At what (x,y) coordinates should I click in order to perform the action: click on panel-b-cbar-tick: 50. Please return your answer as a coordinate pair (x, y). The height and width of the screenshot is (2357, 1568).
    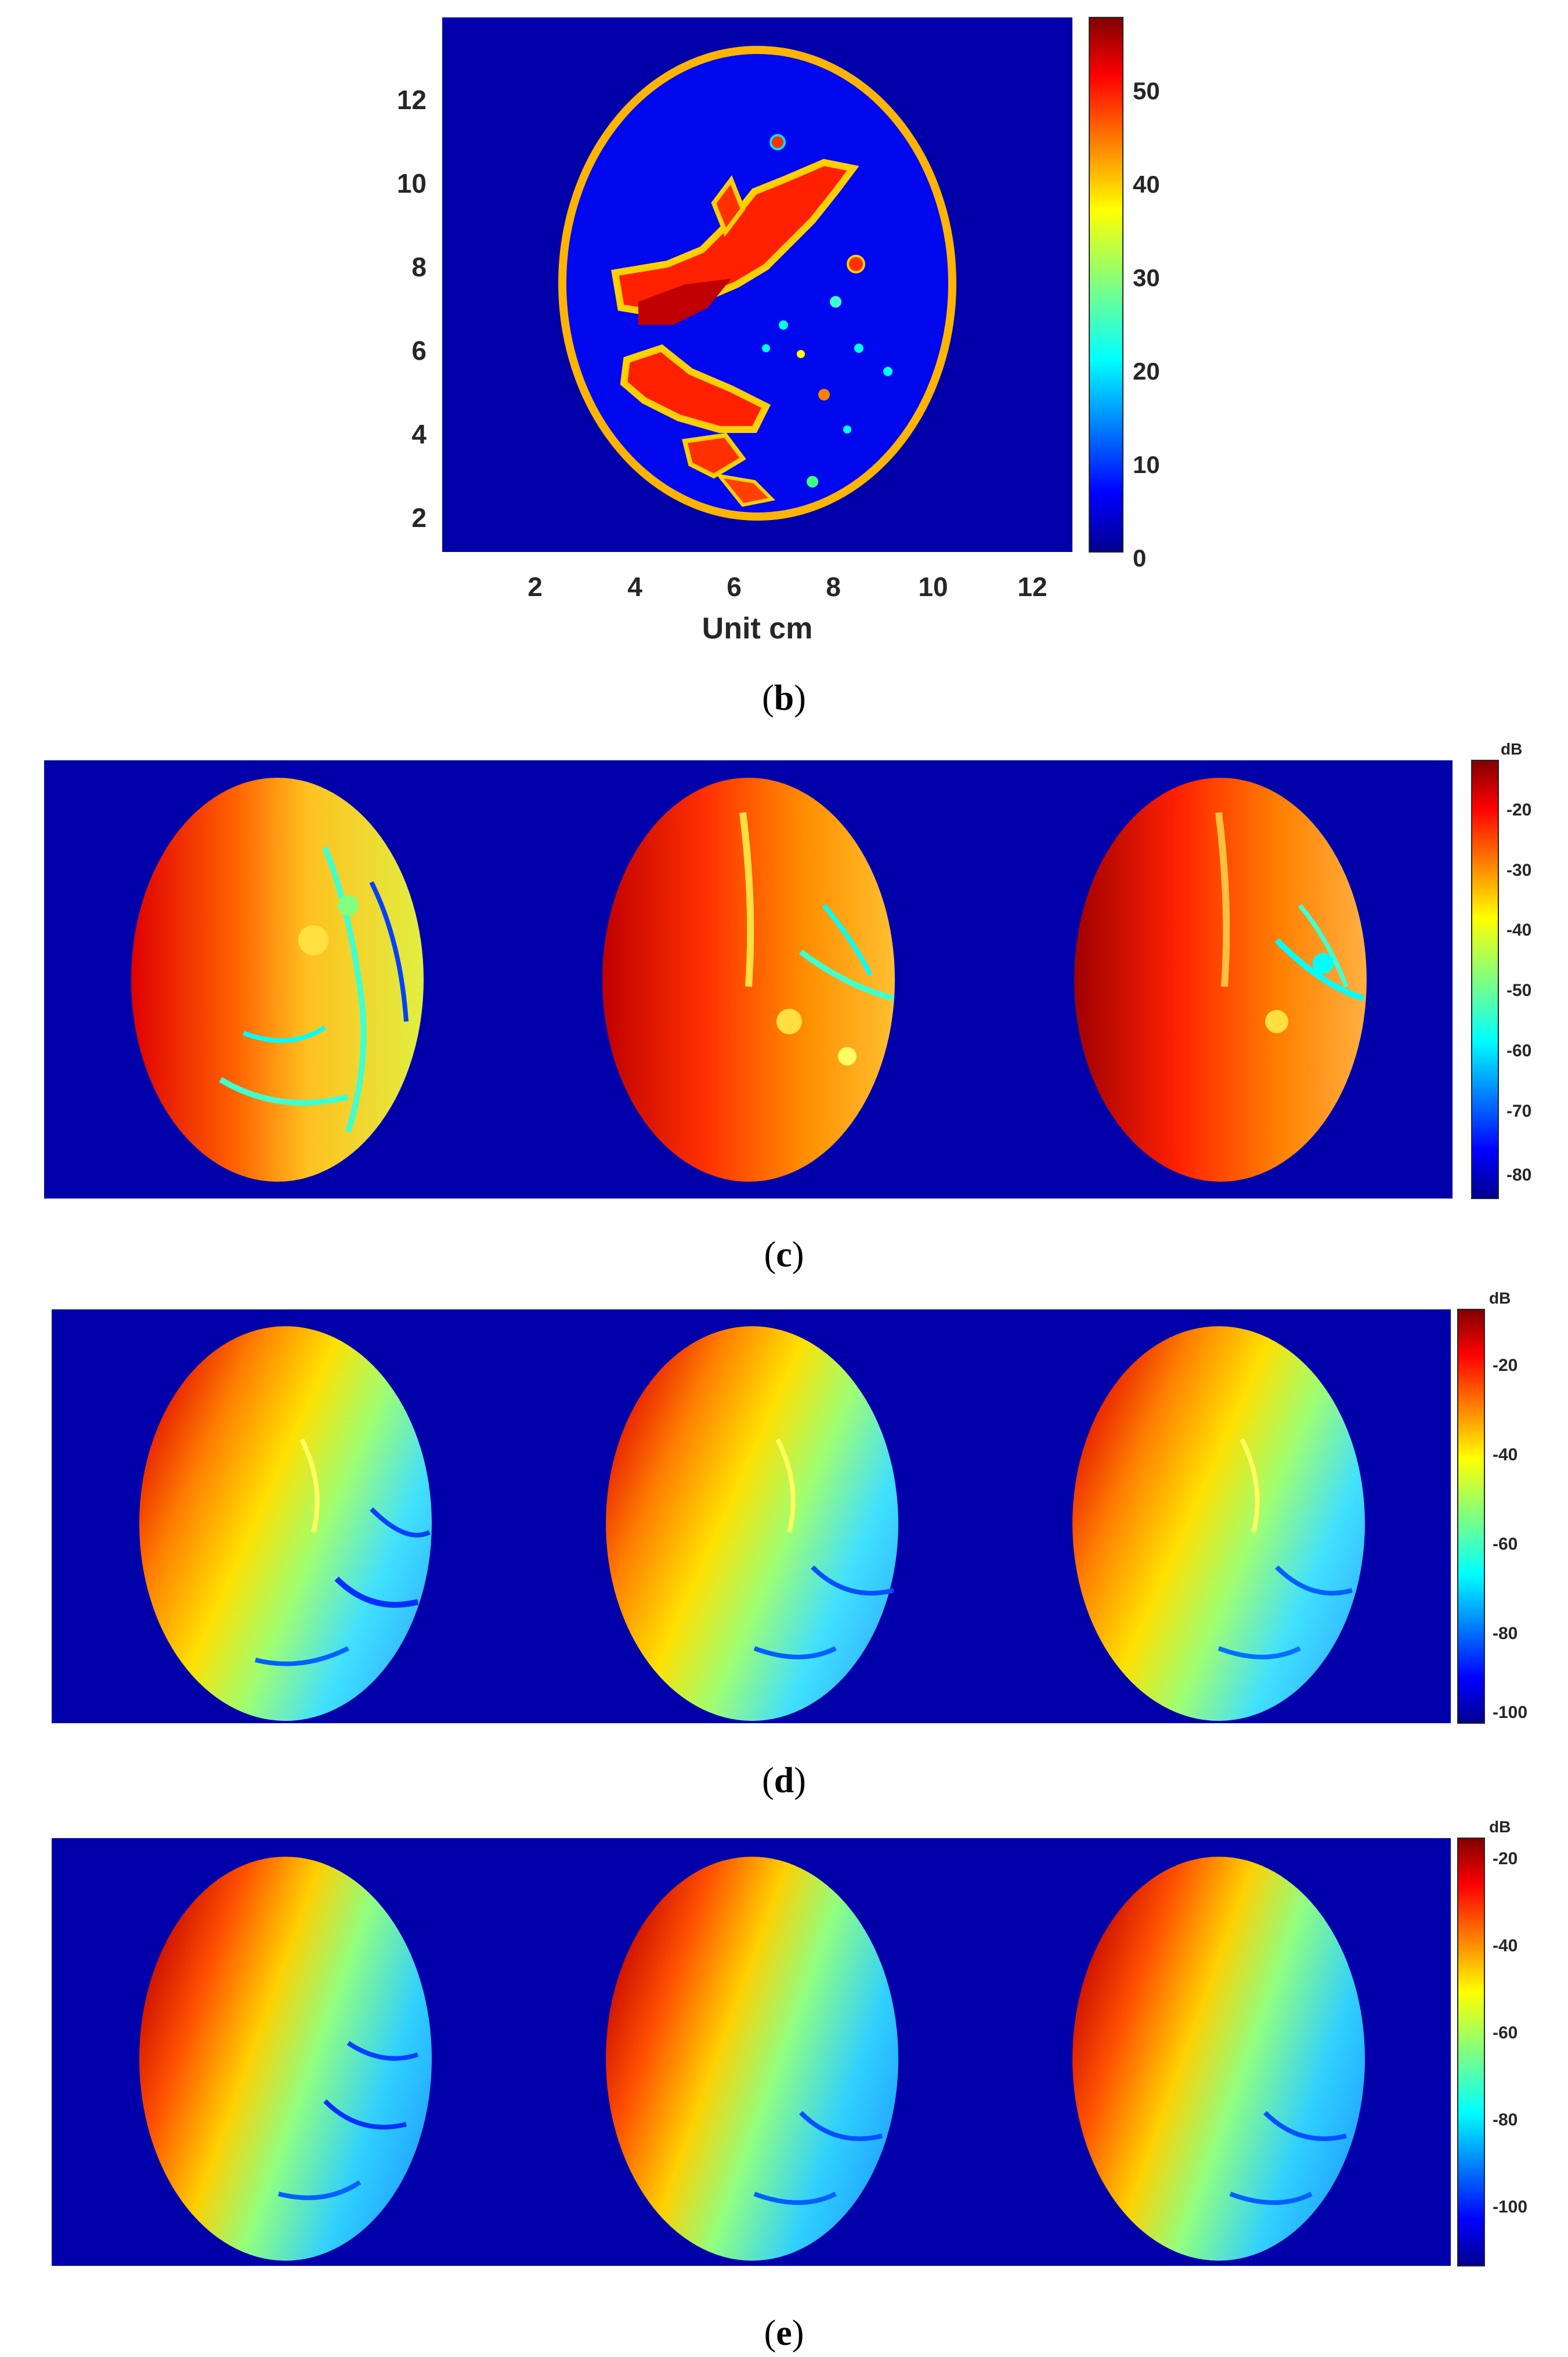
    Looking at the image, I should click on (1146, 90).